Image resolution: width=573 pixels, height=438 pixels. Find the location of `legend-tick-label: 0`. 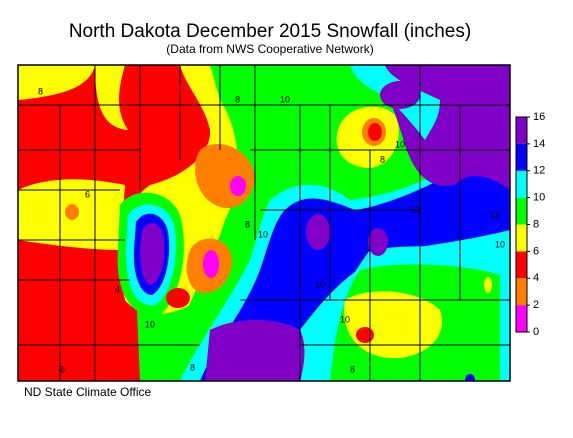

legend-tick-label: 0 is located at coordinates (536, 332).